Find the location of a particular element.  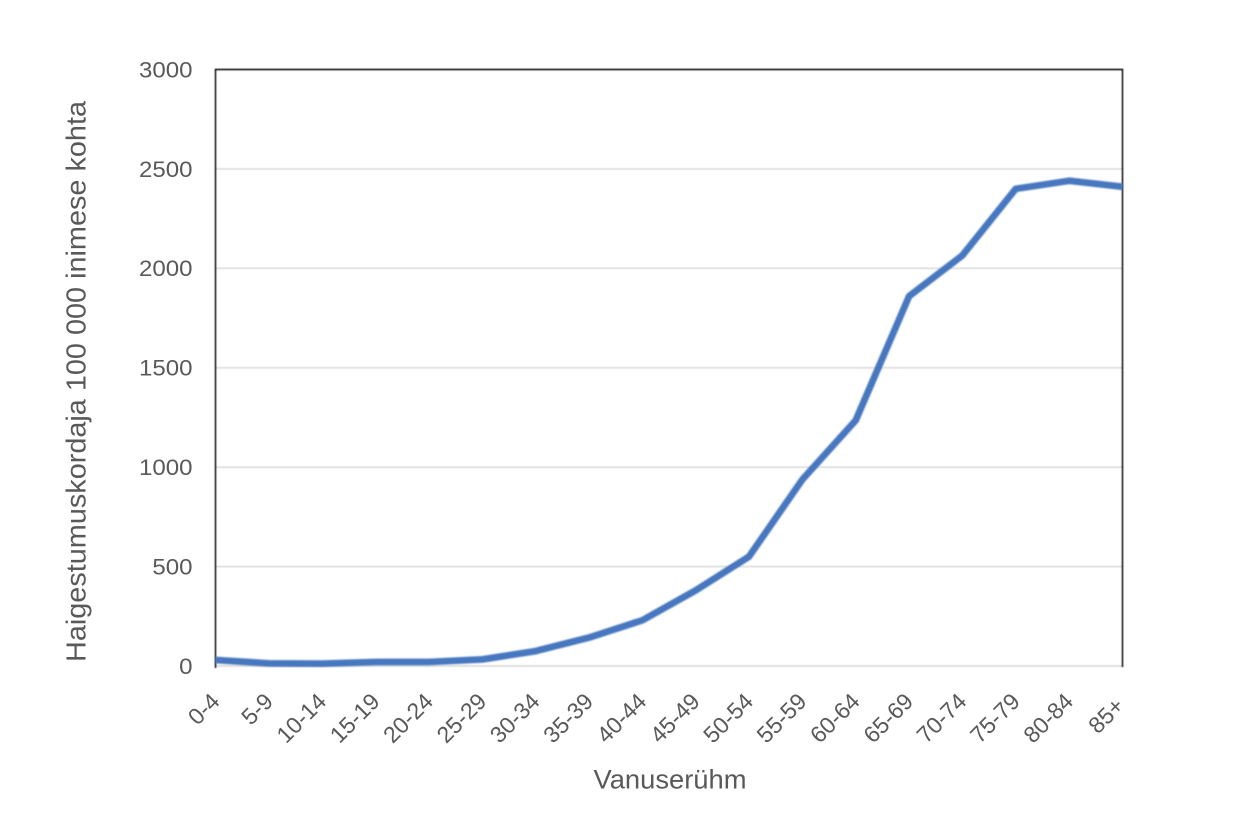

svg-text: 1500 is located at coordinates (166, 368).